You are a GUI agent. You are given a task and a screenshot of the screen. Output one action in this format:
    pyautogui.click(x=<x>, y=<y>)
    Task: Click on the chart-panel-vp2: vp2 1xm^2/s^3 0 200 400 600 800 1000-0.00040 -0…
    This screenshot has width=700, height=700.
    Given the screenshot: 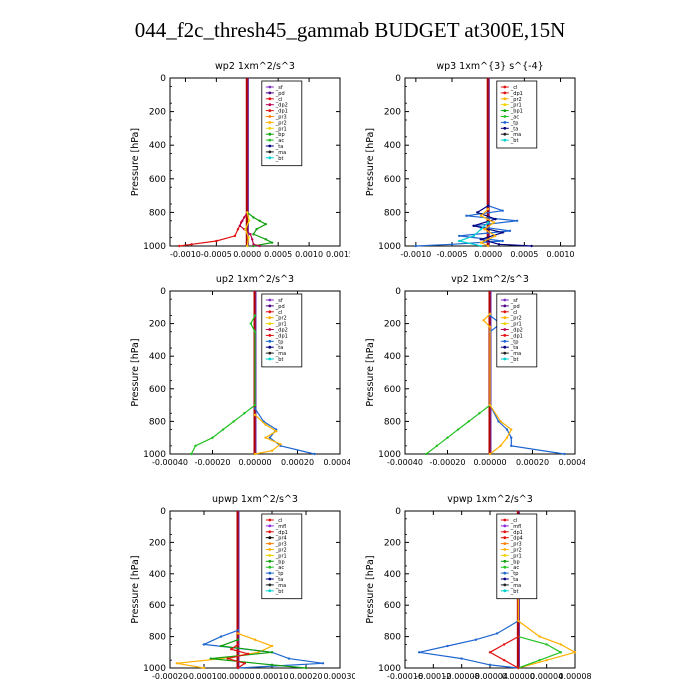 What is the action you would take?
    pyautogui.click(x=475, y=370)
    